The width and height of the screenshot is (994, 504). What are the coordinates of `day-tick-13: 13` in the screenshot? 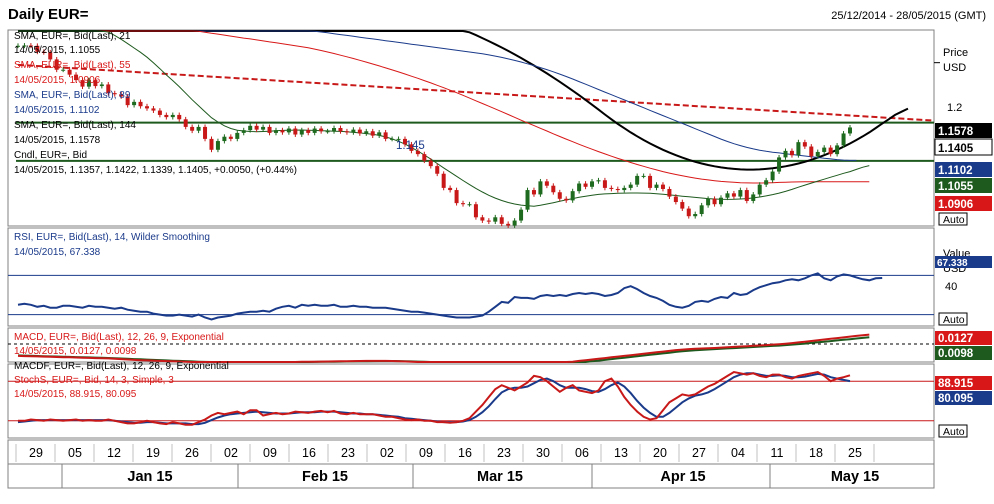 It's located at (621, 453).